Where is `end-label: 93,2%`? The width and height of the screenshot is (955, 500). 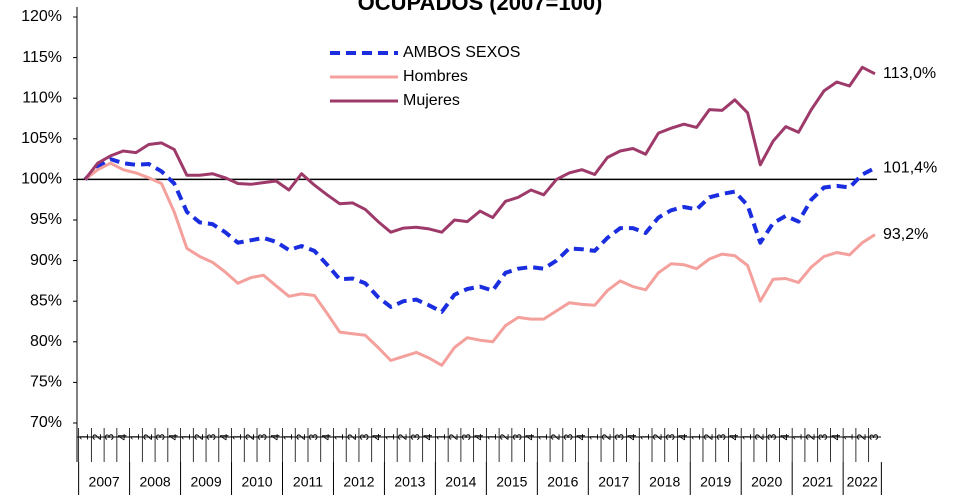 end-label: 93,2% is located at coordinates (905, 234).